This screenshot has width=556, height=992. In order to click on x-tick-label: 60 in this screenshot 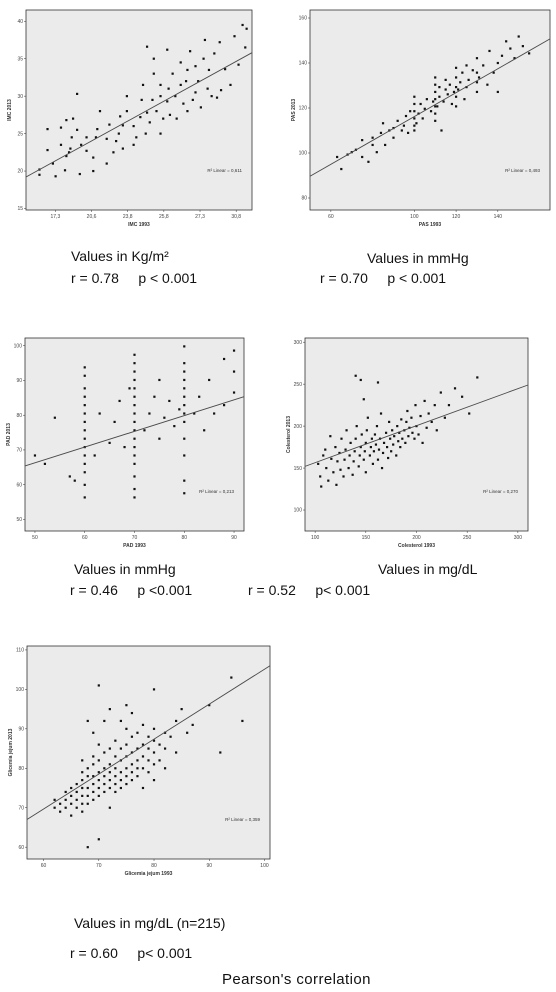, I will do `click(331, 217)`.